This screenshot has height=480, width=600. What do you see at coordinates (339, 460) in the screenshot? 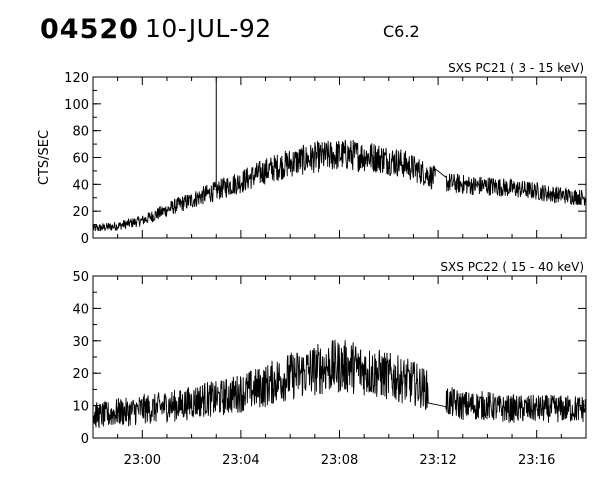
I see `x-tick-label: 23:08` at bounding box center [339, 460].